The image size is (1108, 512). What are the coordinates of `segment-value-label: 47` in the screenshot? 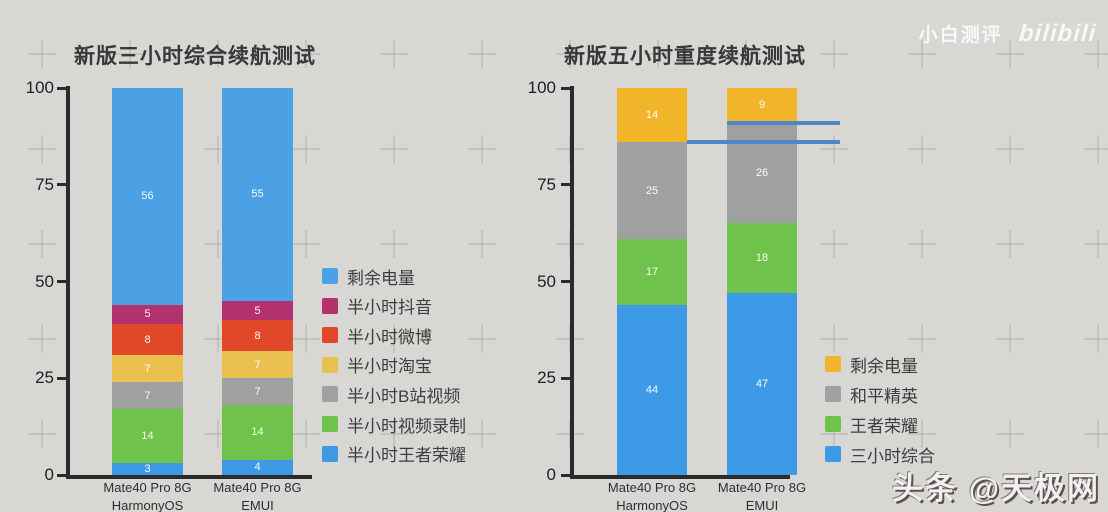 It's located at (762, 384).